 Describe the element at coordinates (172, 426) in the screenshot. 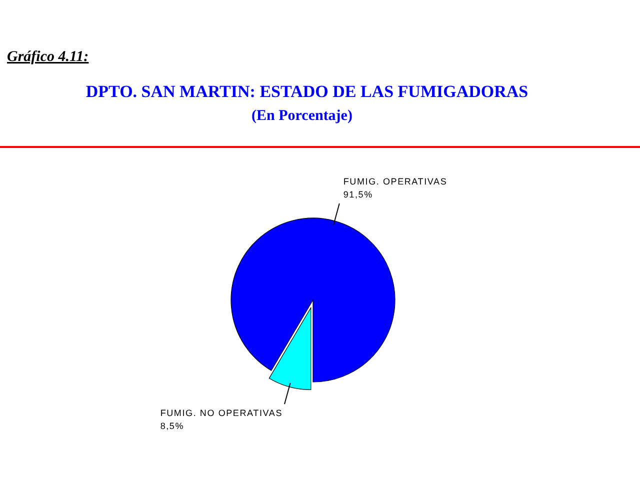

I see `data-label: 8,5%` at that location.